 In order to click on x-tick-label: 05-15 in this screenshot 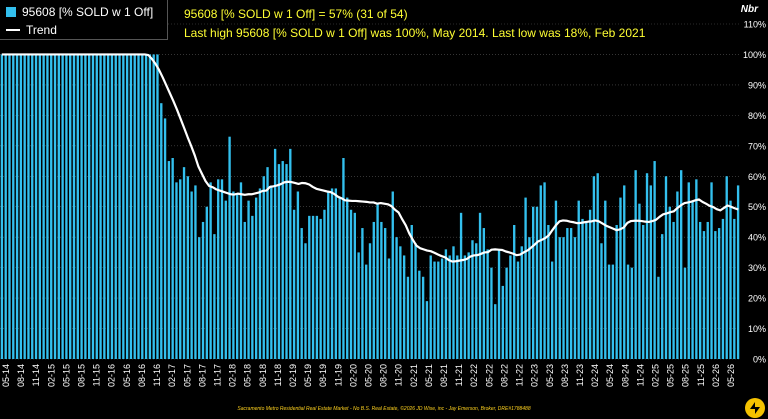, I will do `click(66, 375)`.